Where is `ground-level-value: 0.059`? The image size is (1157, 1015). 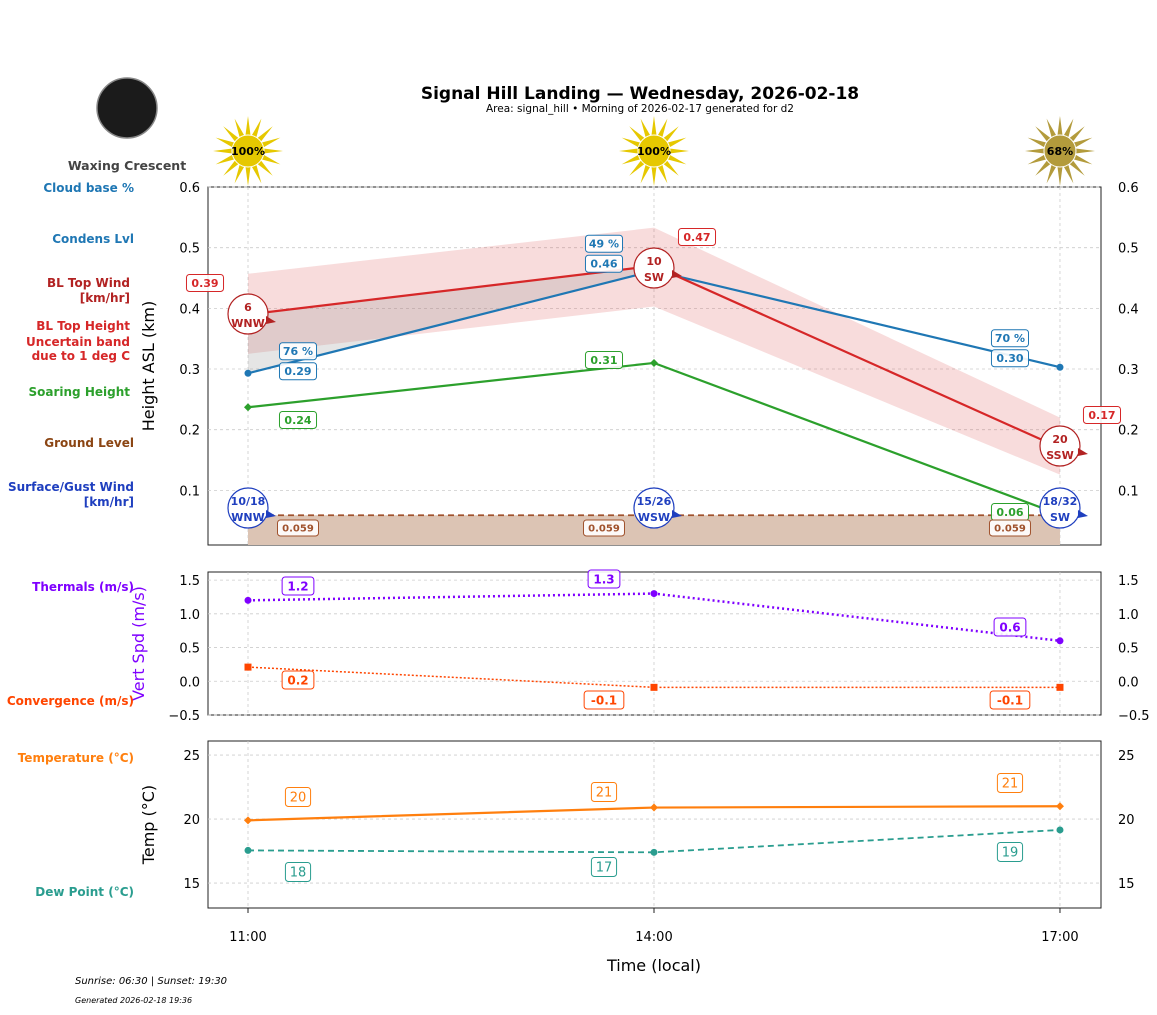 ground-level-value: 0.059 is located at coordinates (1010, 529).